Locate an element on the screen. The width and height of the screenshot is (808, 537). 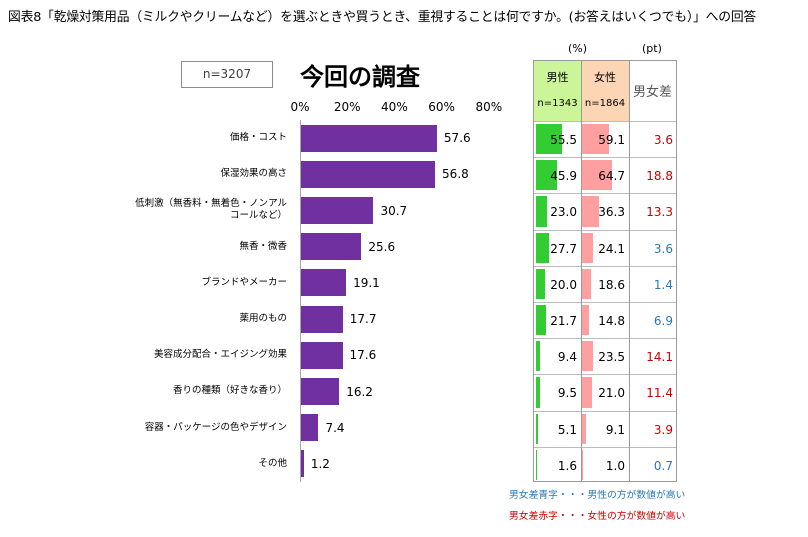
gender-diff-value: 3.6 is located at coordinates (663, 140).